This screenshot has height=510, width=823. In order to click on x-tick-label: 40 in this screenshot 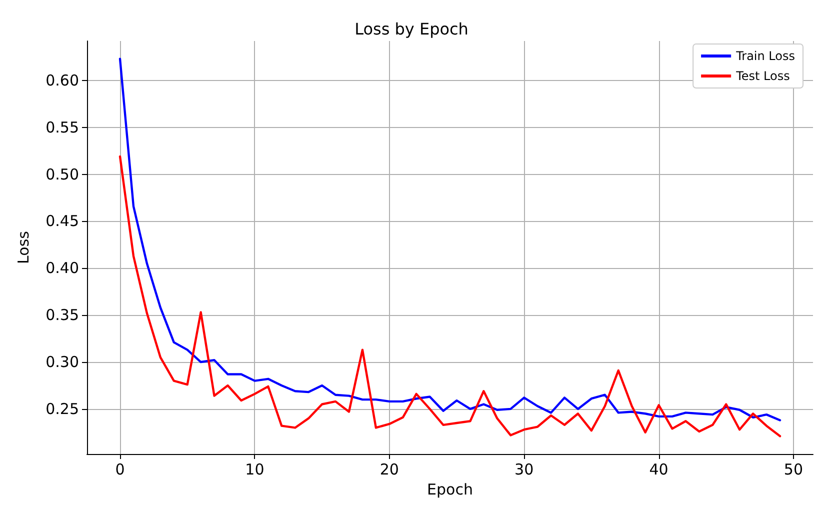, I will do `click(658, 469)`.